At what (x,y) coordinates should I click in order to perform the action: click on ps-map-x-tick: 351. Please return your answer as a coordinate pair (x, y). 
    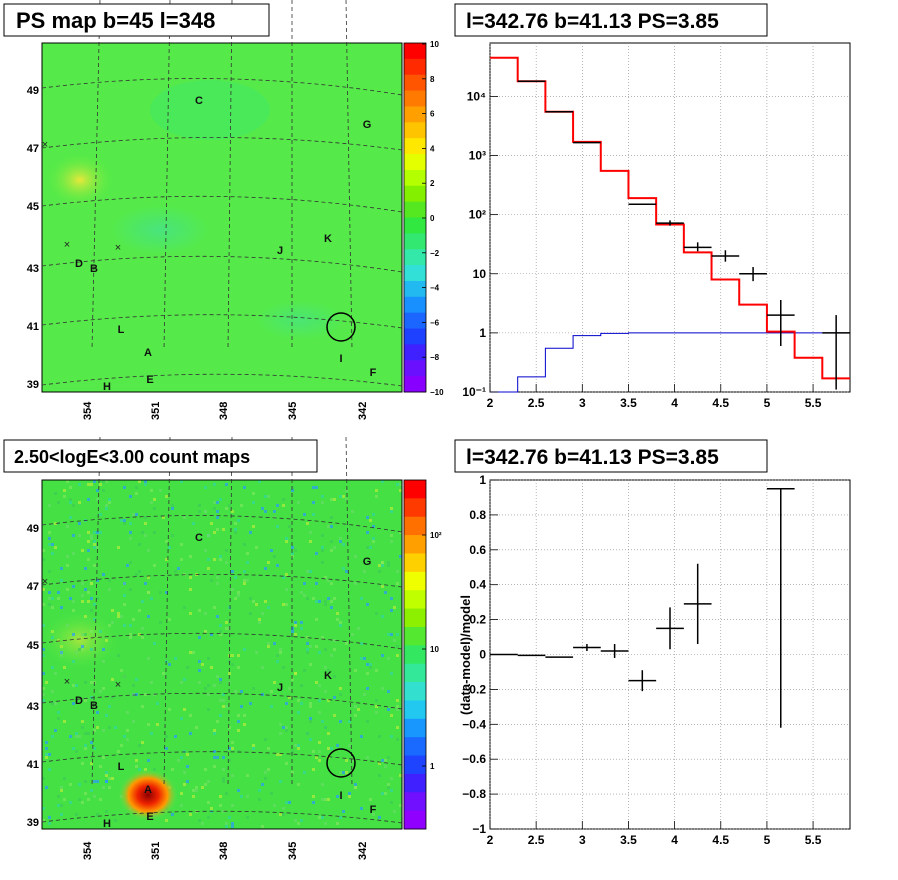
    Looking at the image, I should click on (156, 411).